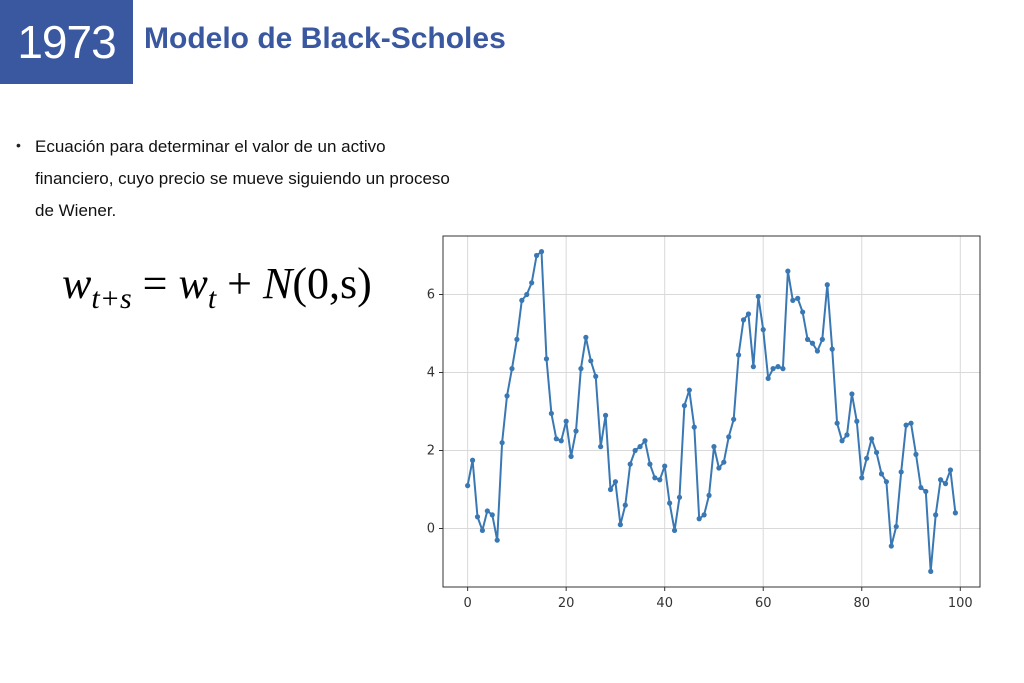 Image resolution: width=1024 pixels, height=683 pixels. What do you see at coordinates (431, 451) in the screenshot?
I see `y-tick-label: 2` at bounding box center [431, 451].